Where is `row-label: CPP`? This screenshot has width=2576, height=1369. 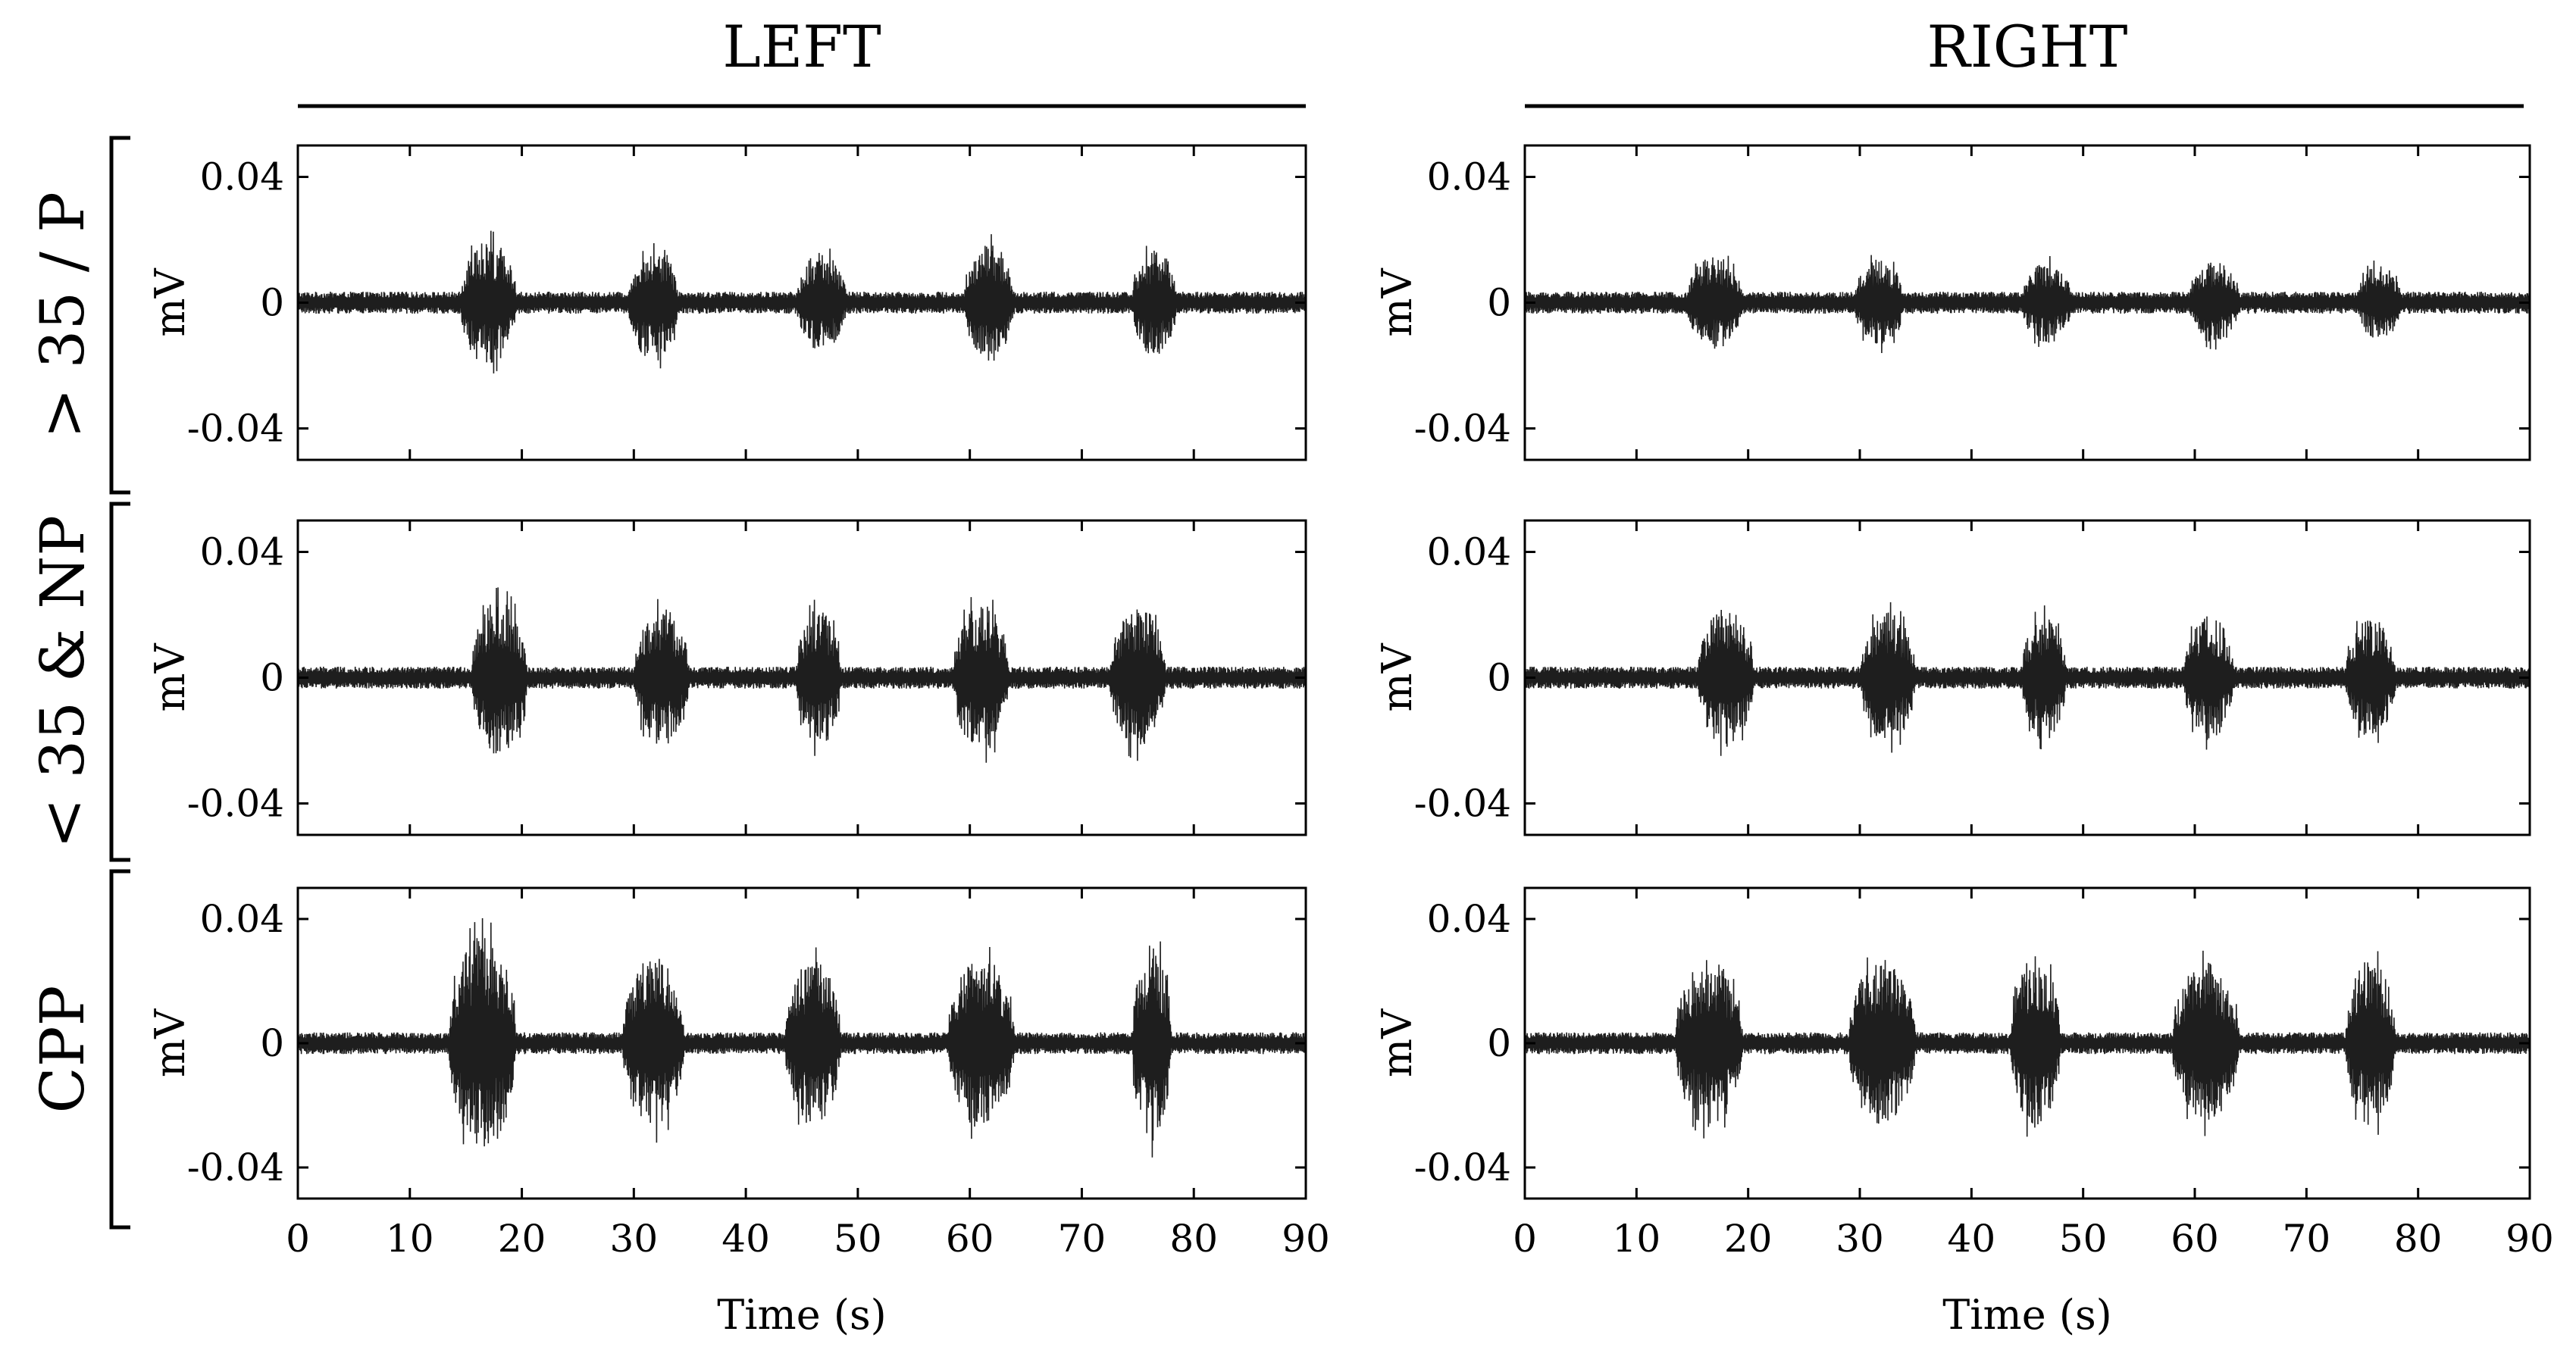 row-label: CPP is located at coordinates (62, 1050).